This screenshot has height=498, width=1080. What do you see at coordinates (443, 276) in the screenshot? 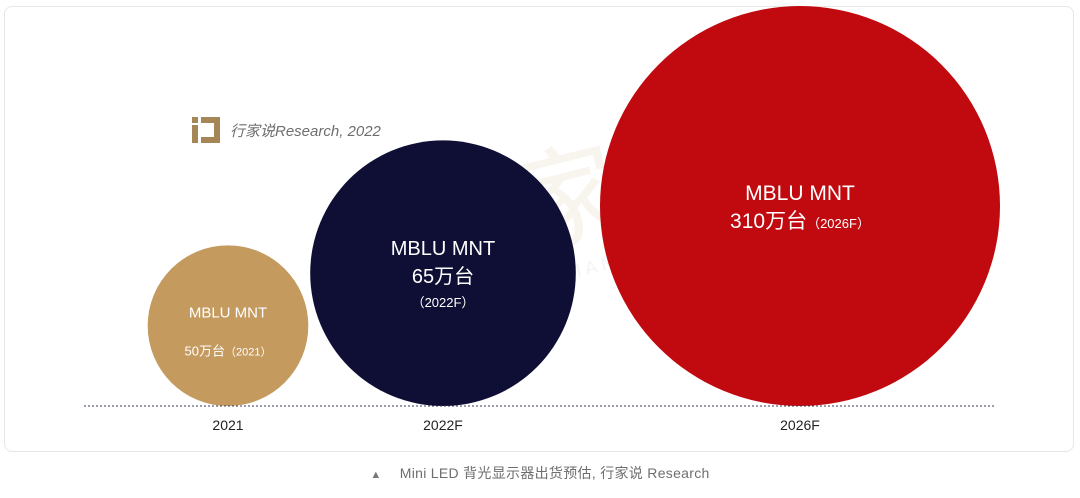
I see `bubble-label-value: 65万台` at bounding box center [443, 276].